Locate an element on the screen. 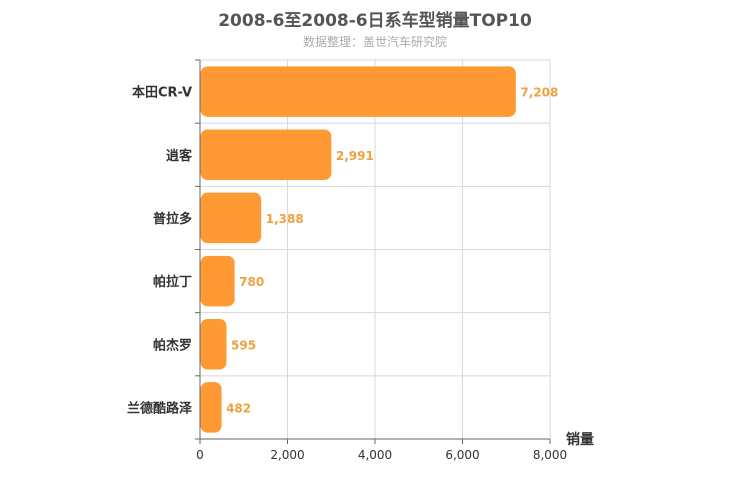  x-tick-label: 6,000 is located at coordinates (462, 455).